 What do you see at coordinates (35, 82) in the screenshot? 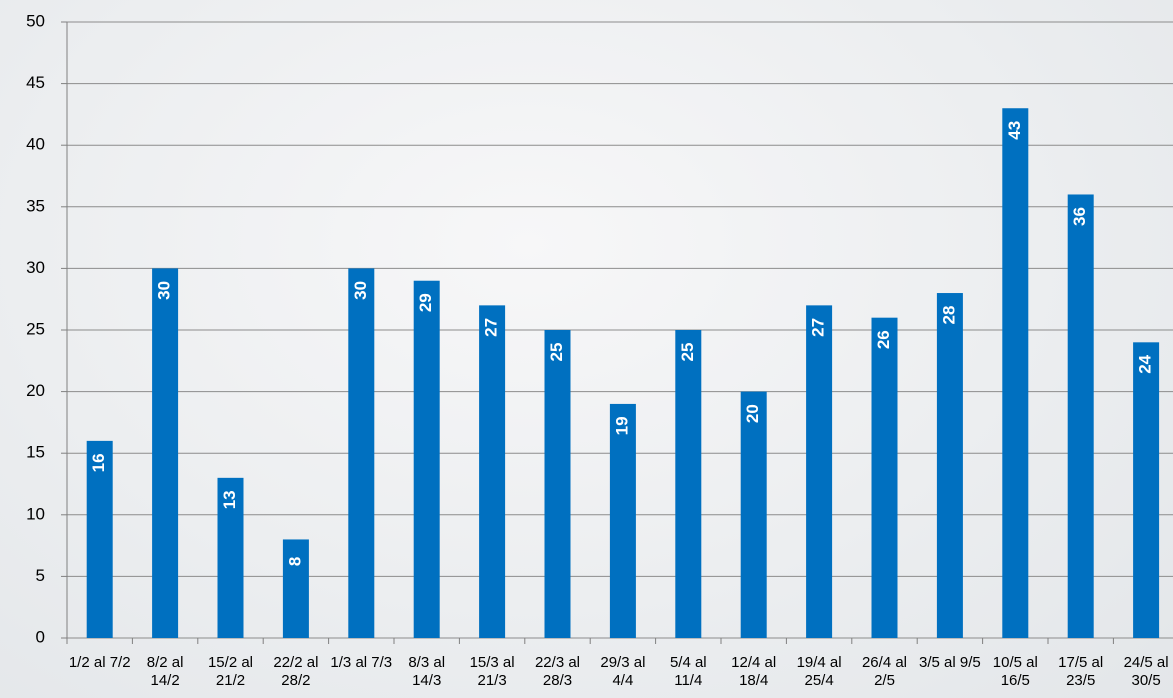
I see `y-tick-label: 45` at bounding box center [35, 82].